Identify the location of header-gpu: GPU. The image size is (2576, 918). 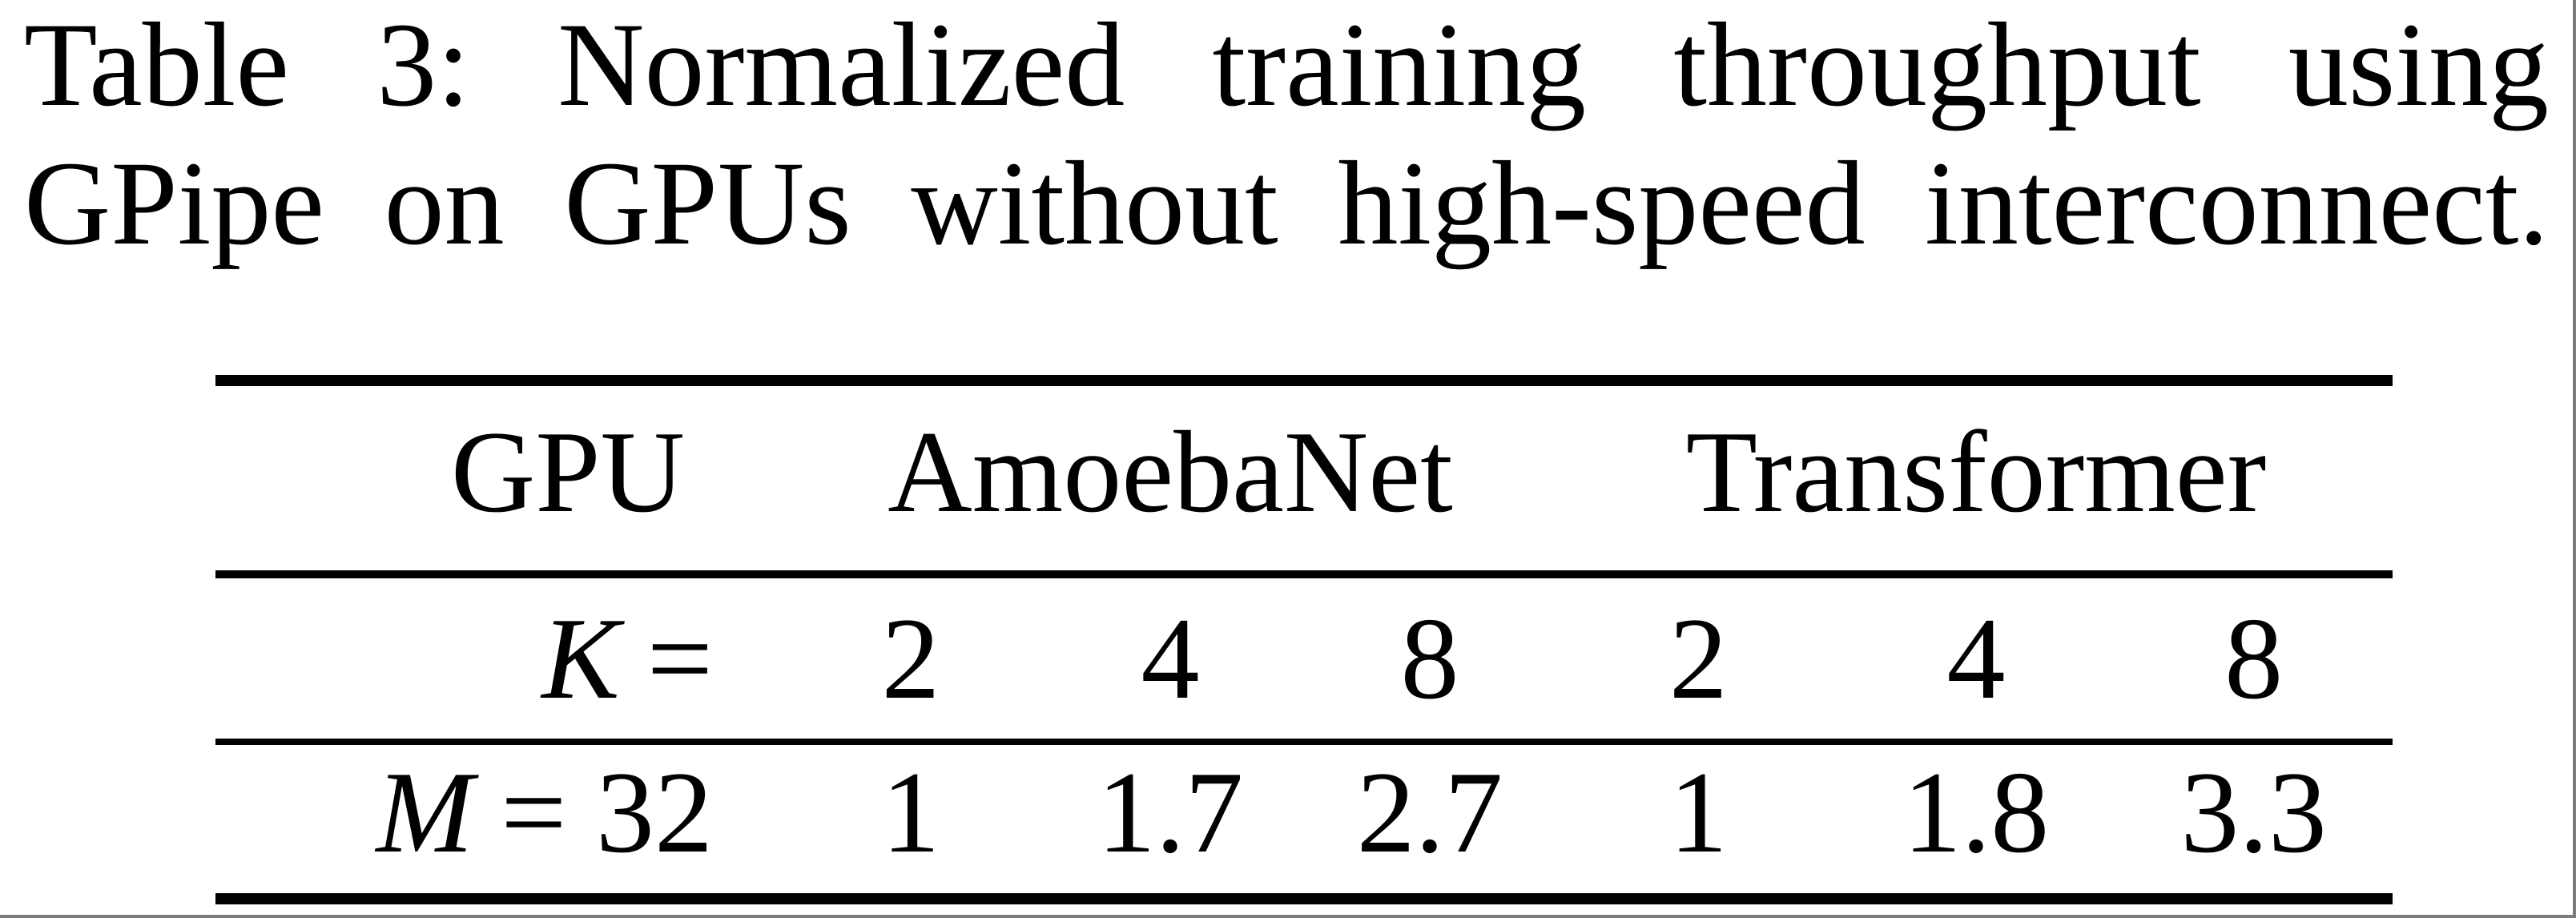
(567, 472).